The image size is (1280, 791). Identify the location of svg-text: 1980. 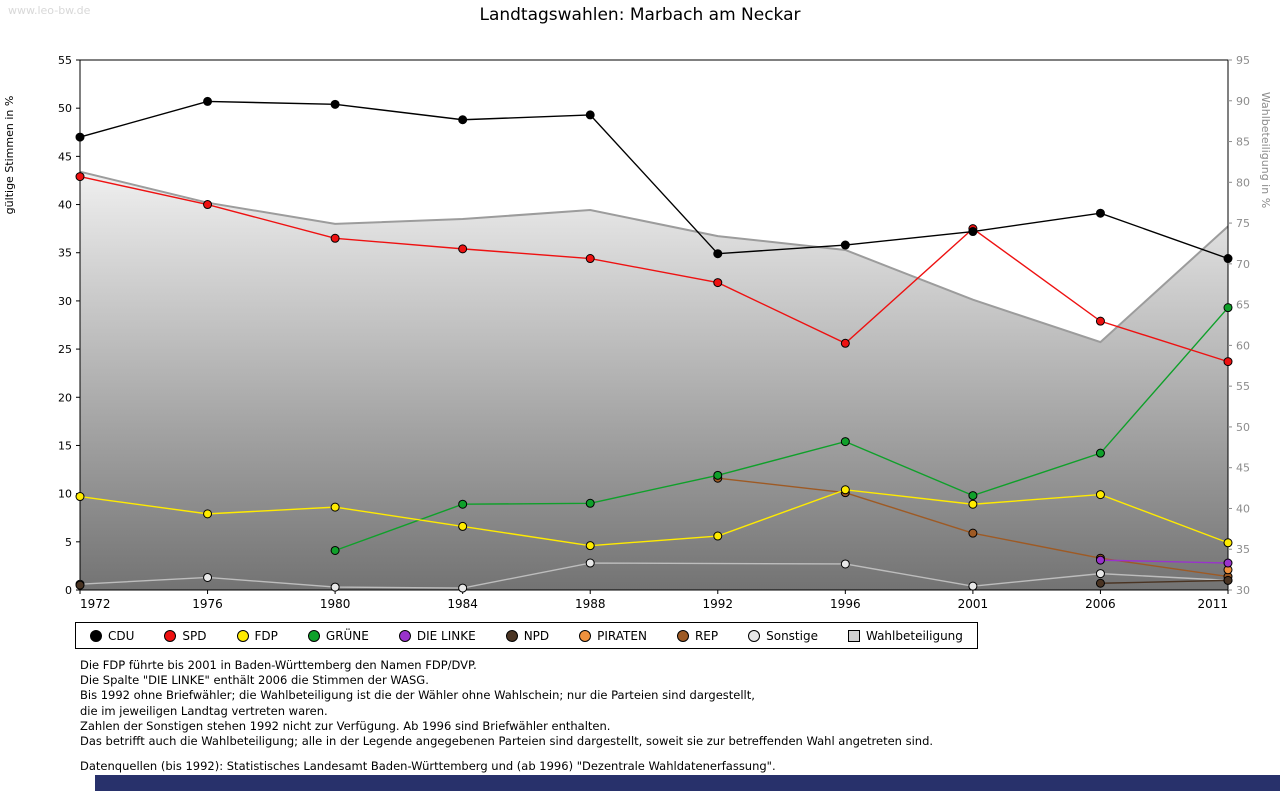
(335, 604).